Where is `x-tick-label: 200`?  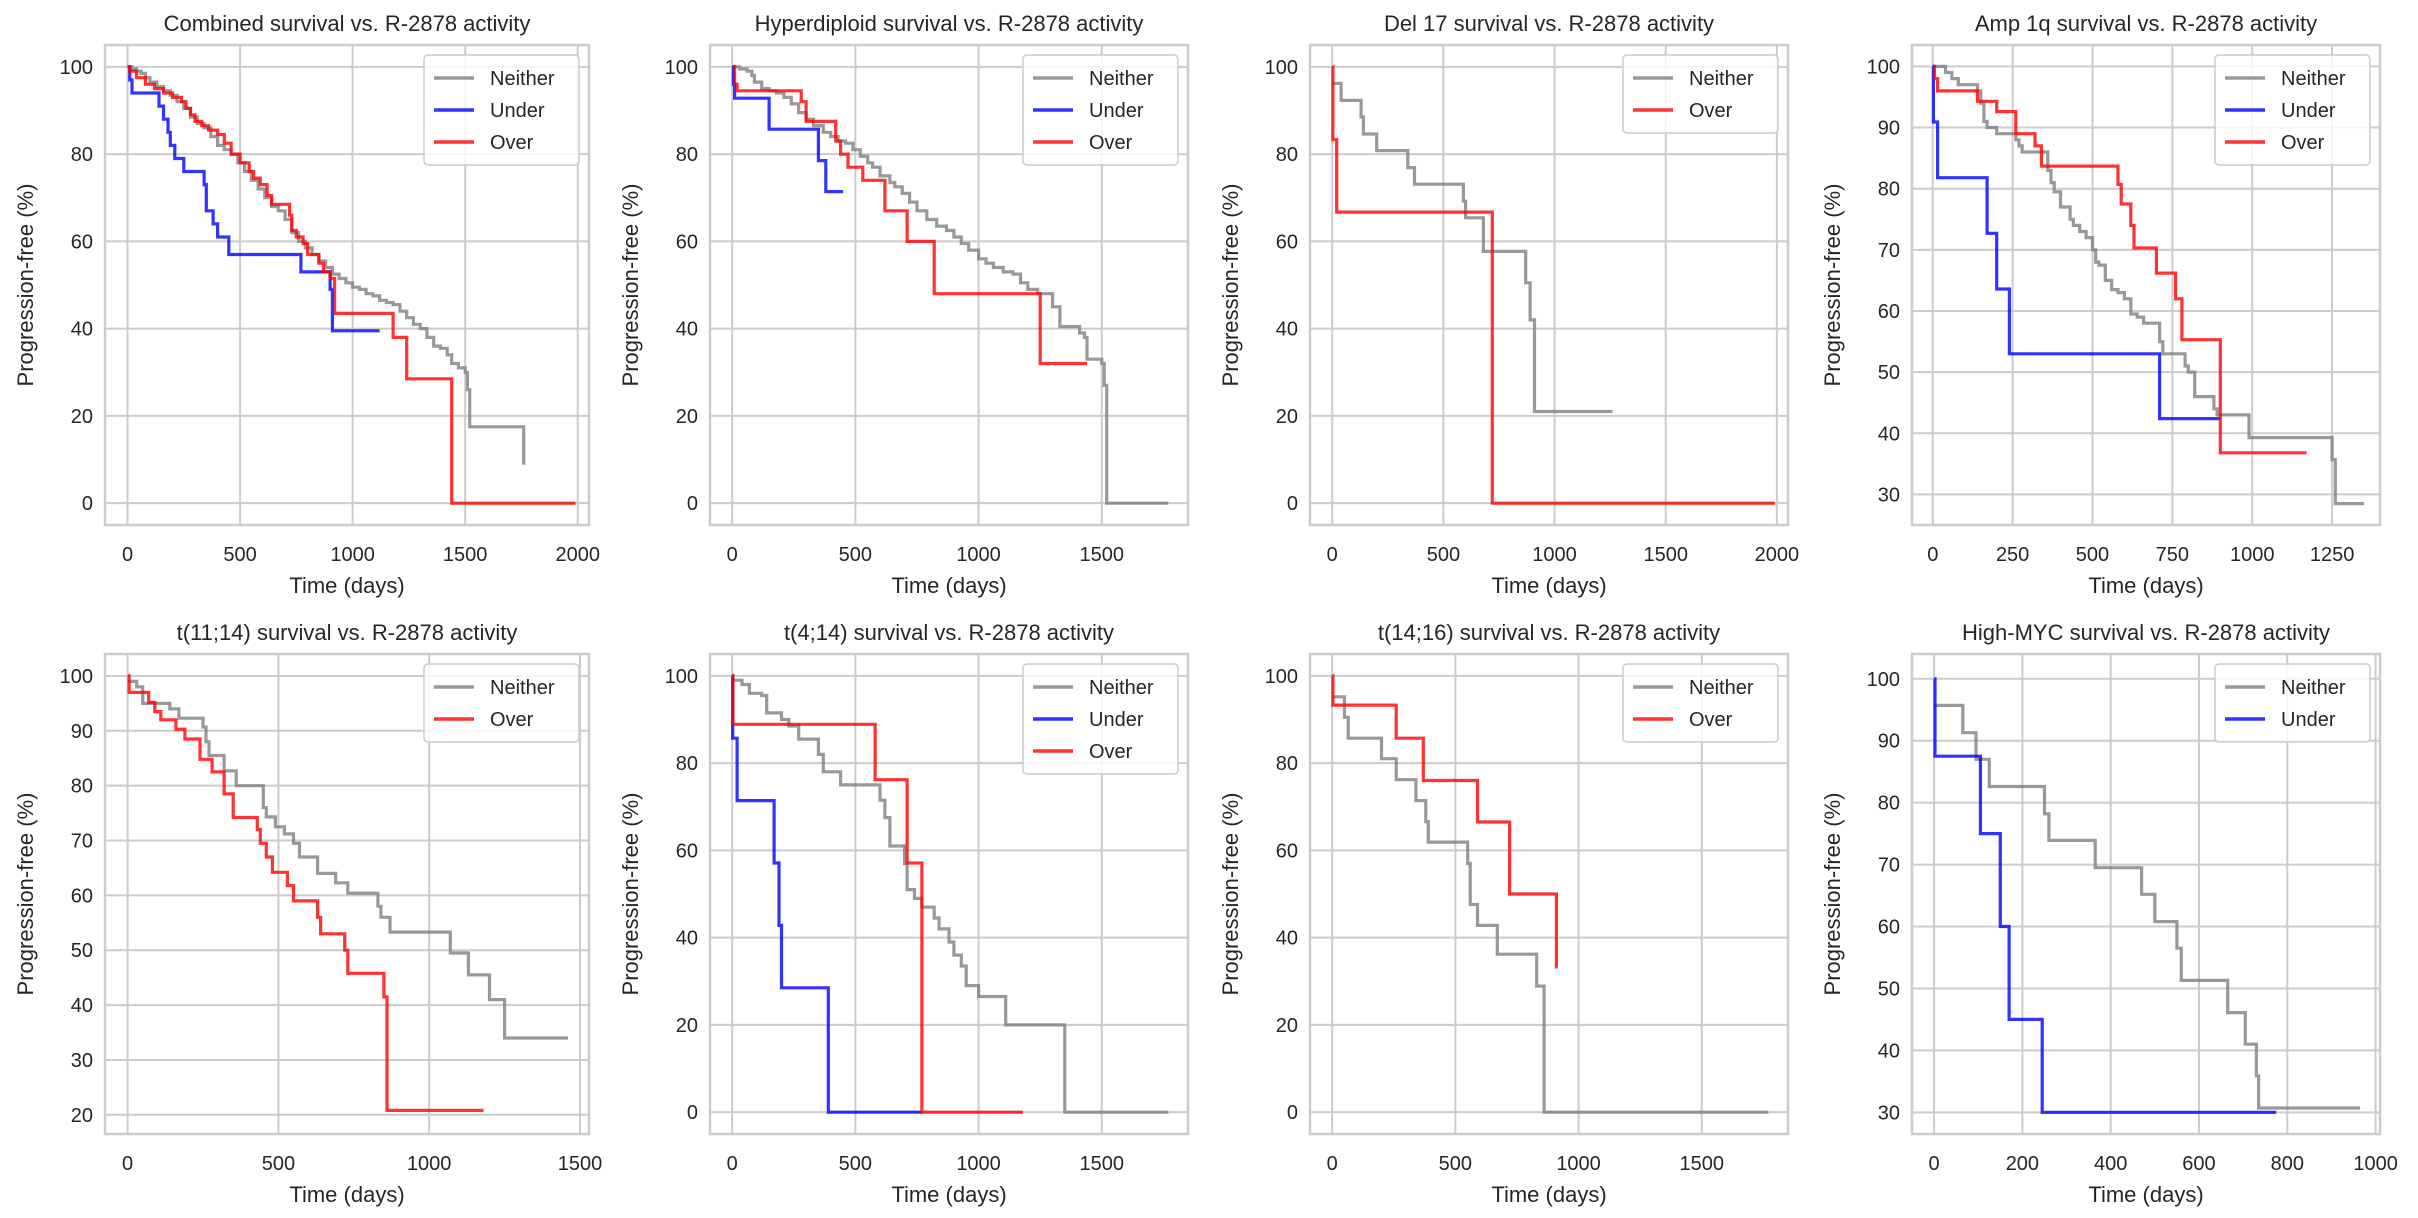 x-tick-label: 200 is located at coordinates (2022, 1164).